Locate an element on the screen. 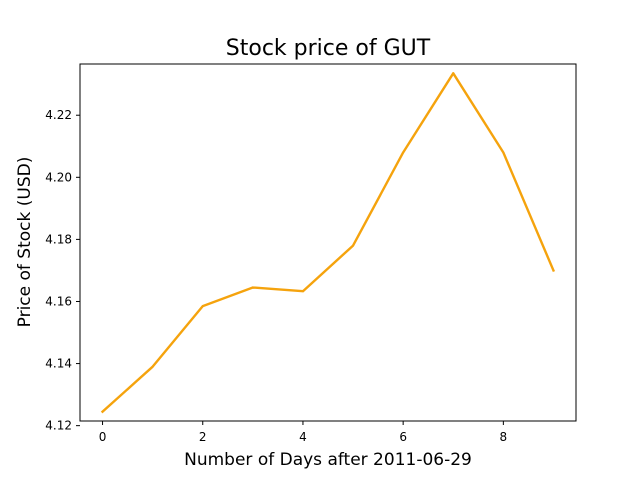 Image resolution: width=640 pixels, height=484 pixels. y-tick-label: 4.14 is located at coordinates (58, 364).